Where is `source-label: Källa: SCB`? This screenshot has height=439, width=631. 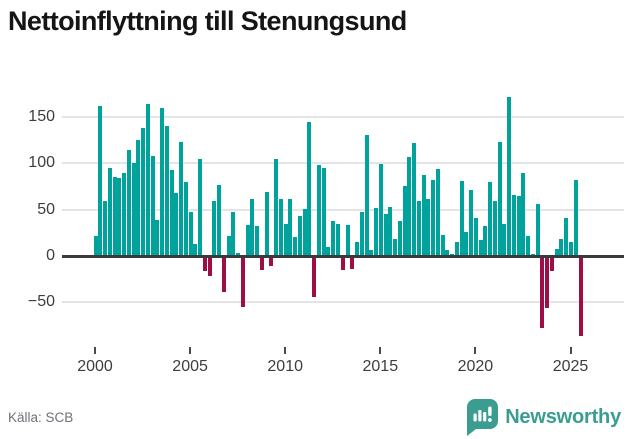
source-label: Källa: SCB is located at coordinates (41, 417).